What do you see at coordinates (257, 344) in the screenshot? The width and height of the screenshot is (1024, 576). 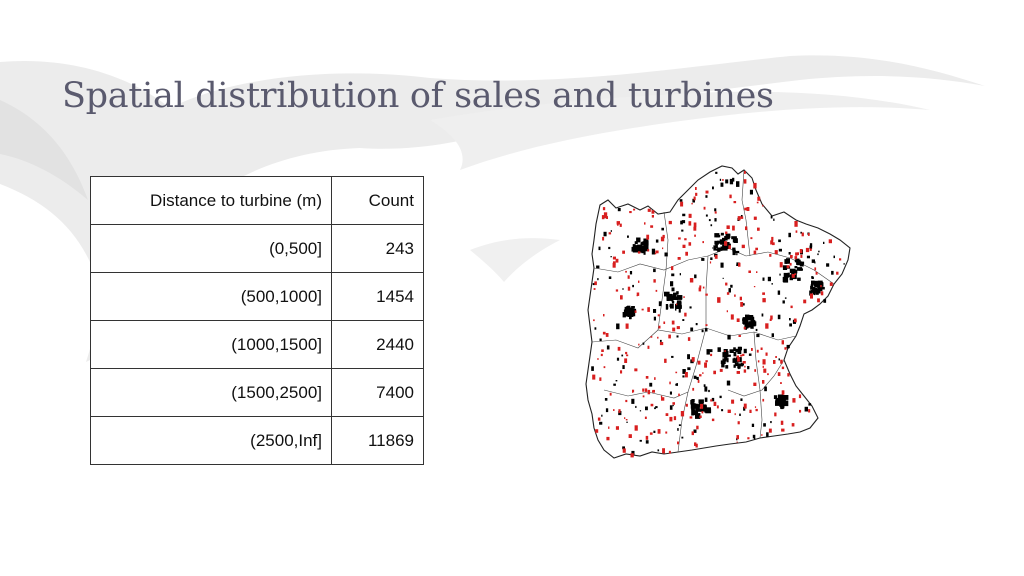 I see `table-row: (1000,1500] 2440` at bounding box center [257, 344].